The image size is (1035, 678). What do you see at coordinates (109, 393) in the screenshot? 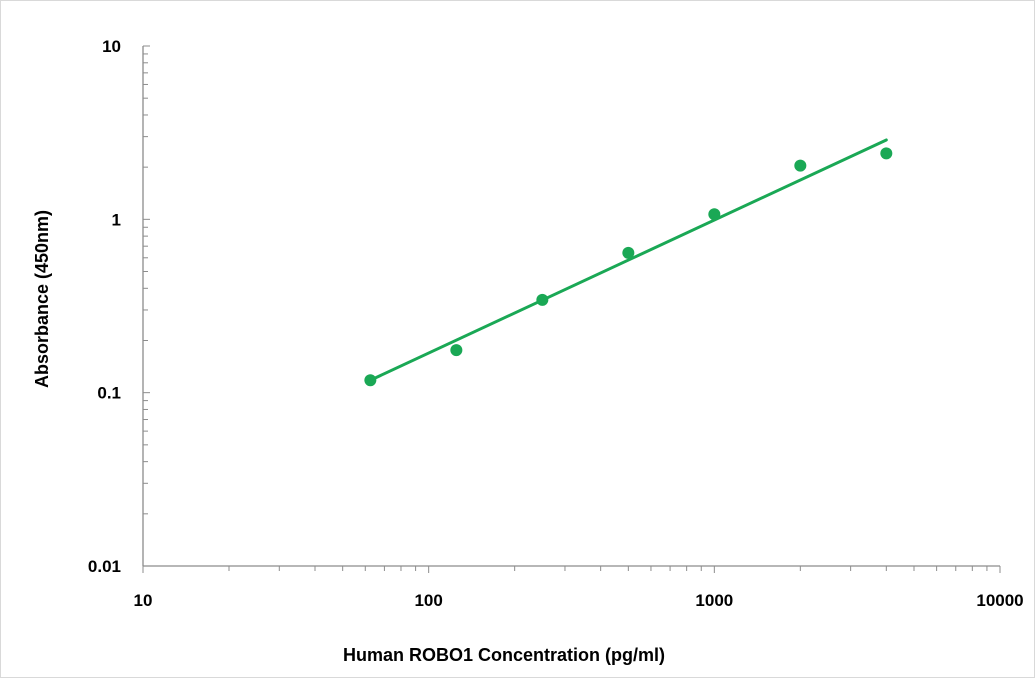
I see `y-tick-label: 0.1` at bounding box center [109, 393].